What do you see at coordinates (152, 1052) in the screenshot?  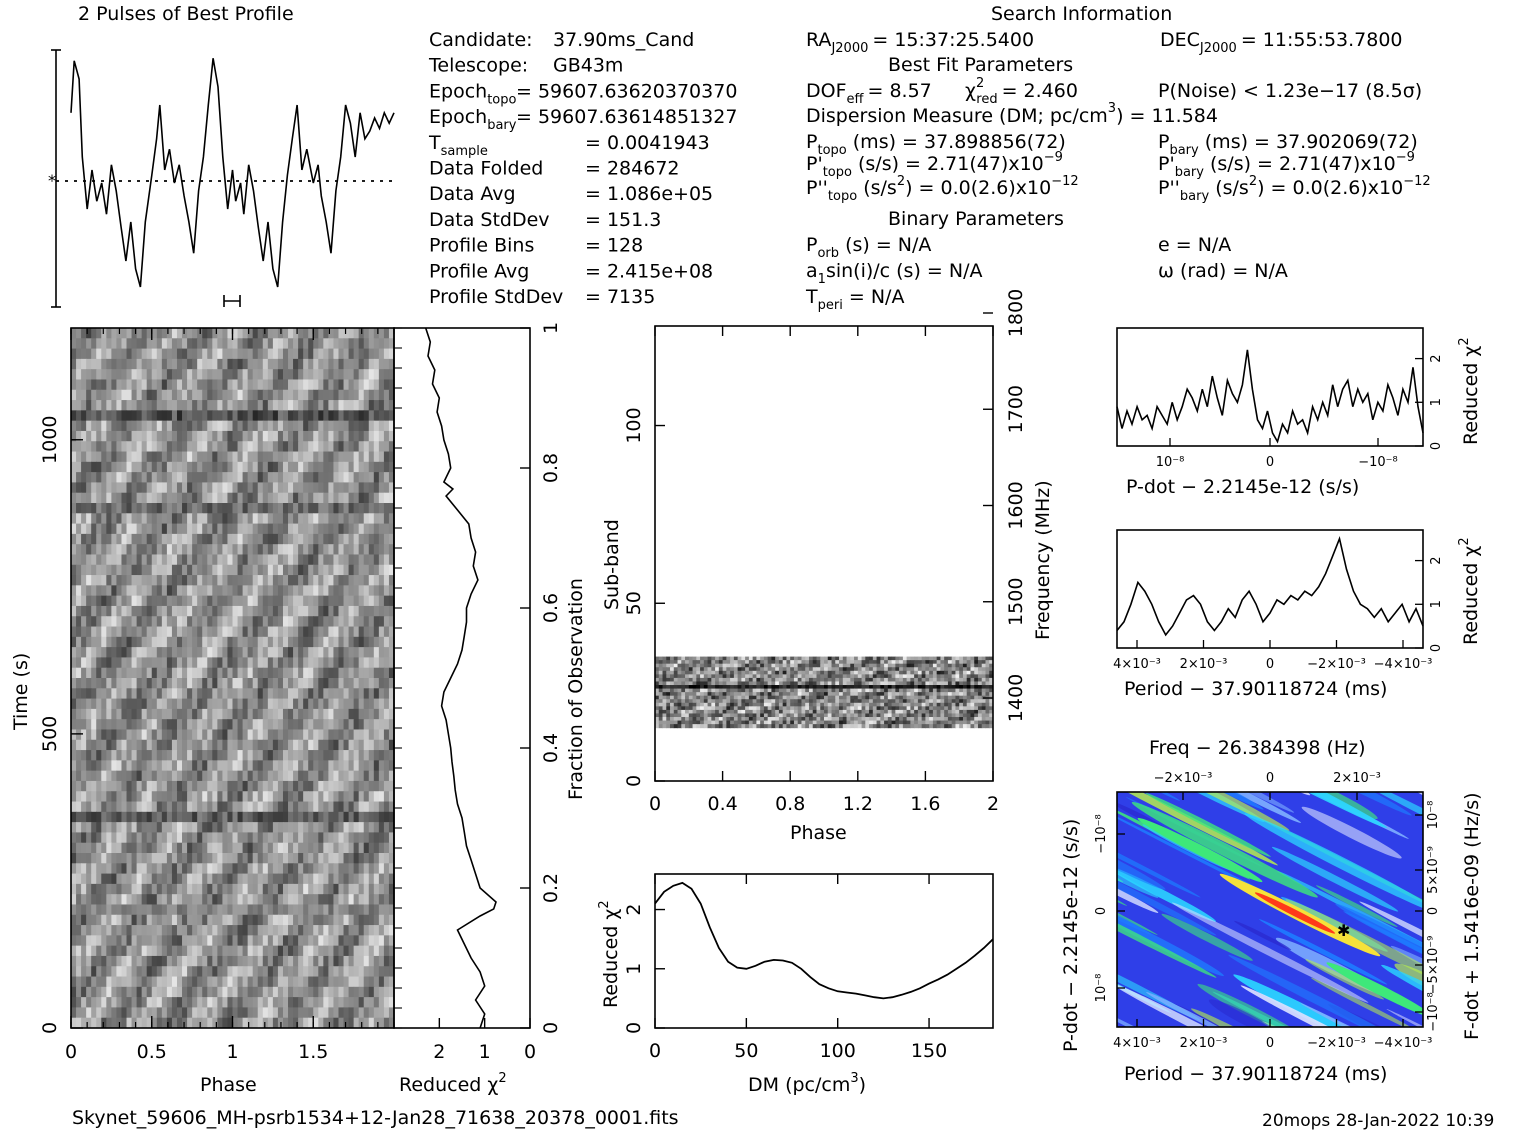 I see `time-phase-xtick-label: 0.5` at bounding box center [152, 1052].